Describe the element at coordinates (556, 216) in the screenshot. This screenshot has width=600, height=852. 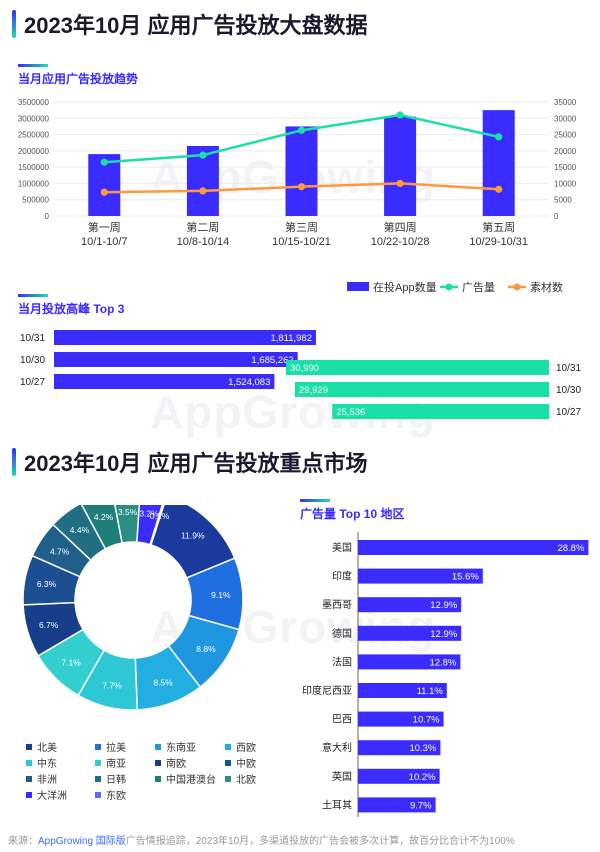
I see `y-tick-right: 0` at that location.